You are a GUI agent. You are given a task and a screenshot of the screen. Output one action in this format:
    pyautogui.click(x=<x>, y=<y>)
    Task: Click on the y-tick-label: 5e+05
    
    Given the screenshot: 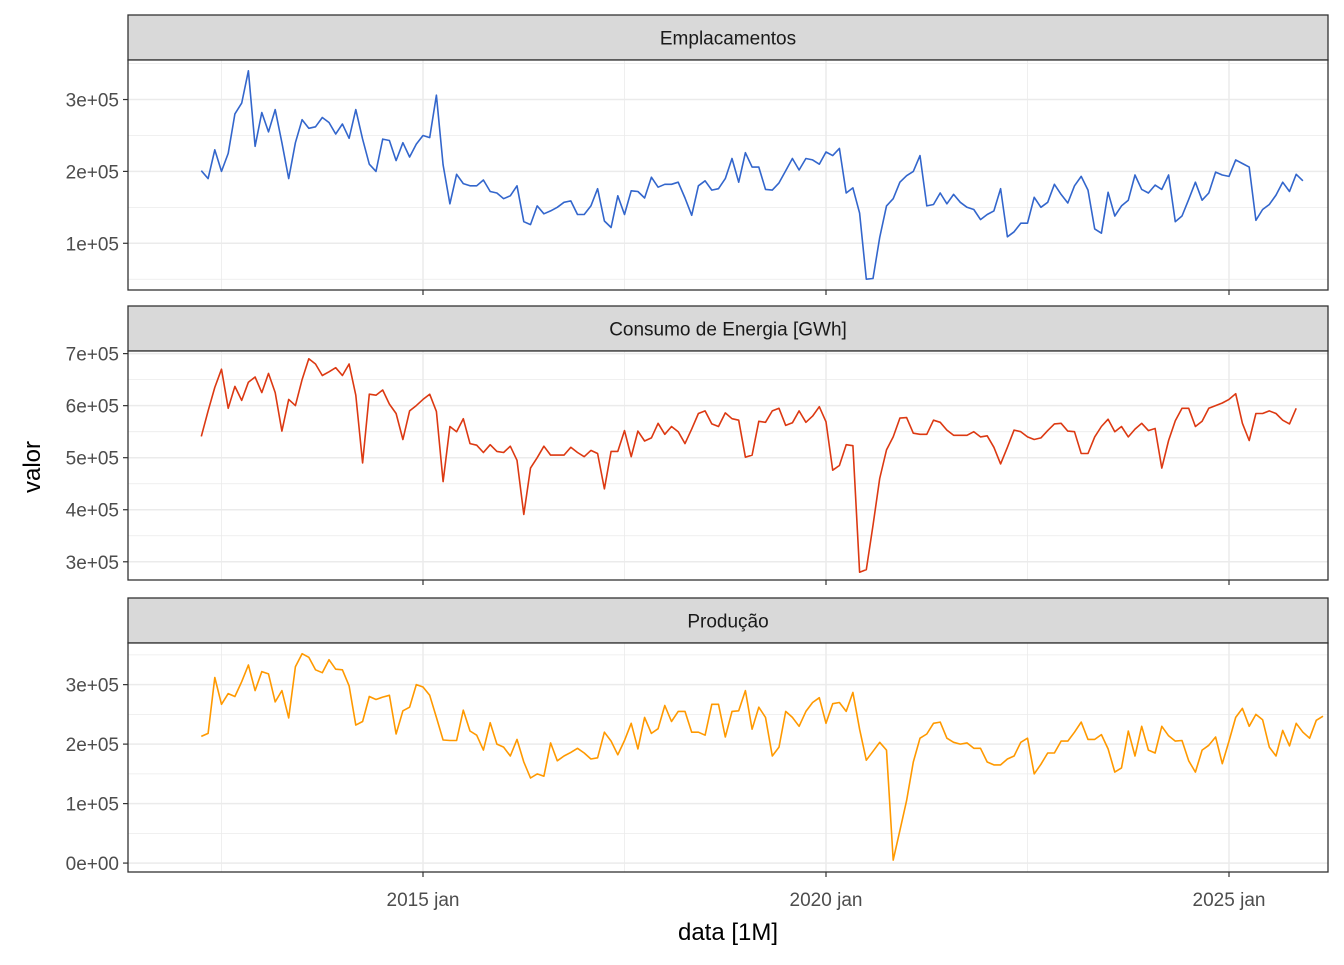 What is the action you would take?
    pyautogui.click(x=92, y=459)
    